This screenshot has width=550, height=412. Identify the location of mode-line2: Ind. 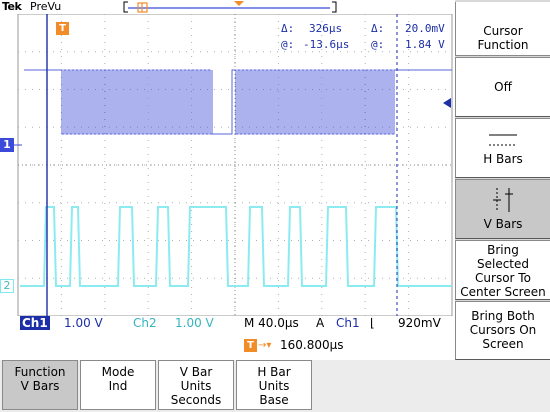
(118, 386).